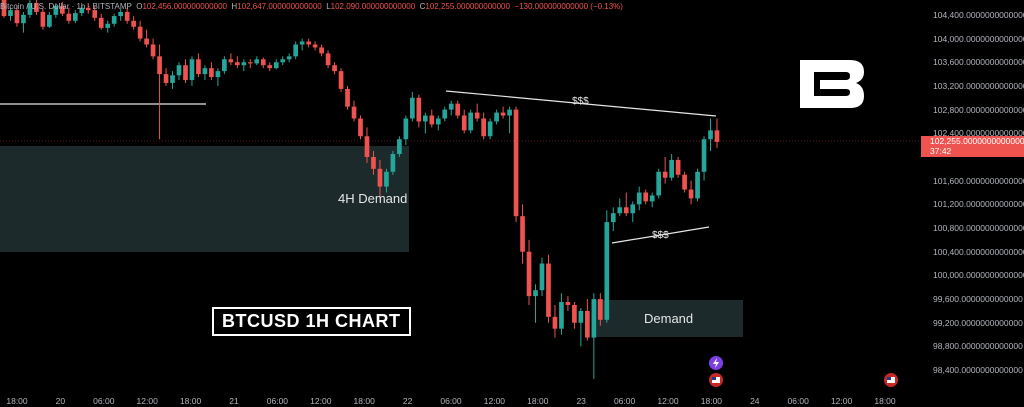  What do you see at coordinates (716, 363) in the screenshot?
I see `crypto-event-icon` at bounding box center [716, 363].